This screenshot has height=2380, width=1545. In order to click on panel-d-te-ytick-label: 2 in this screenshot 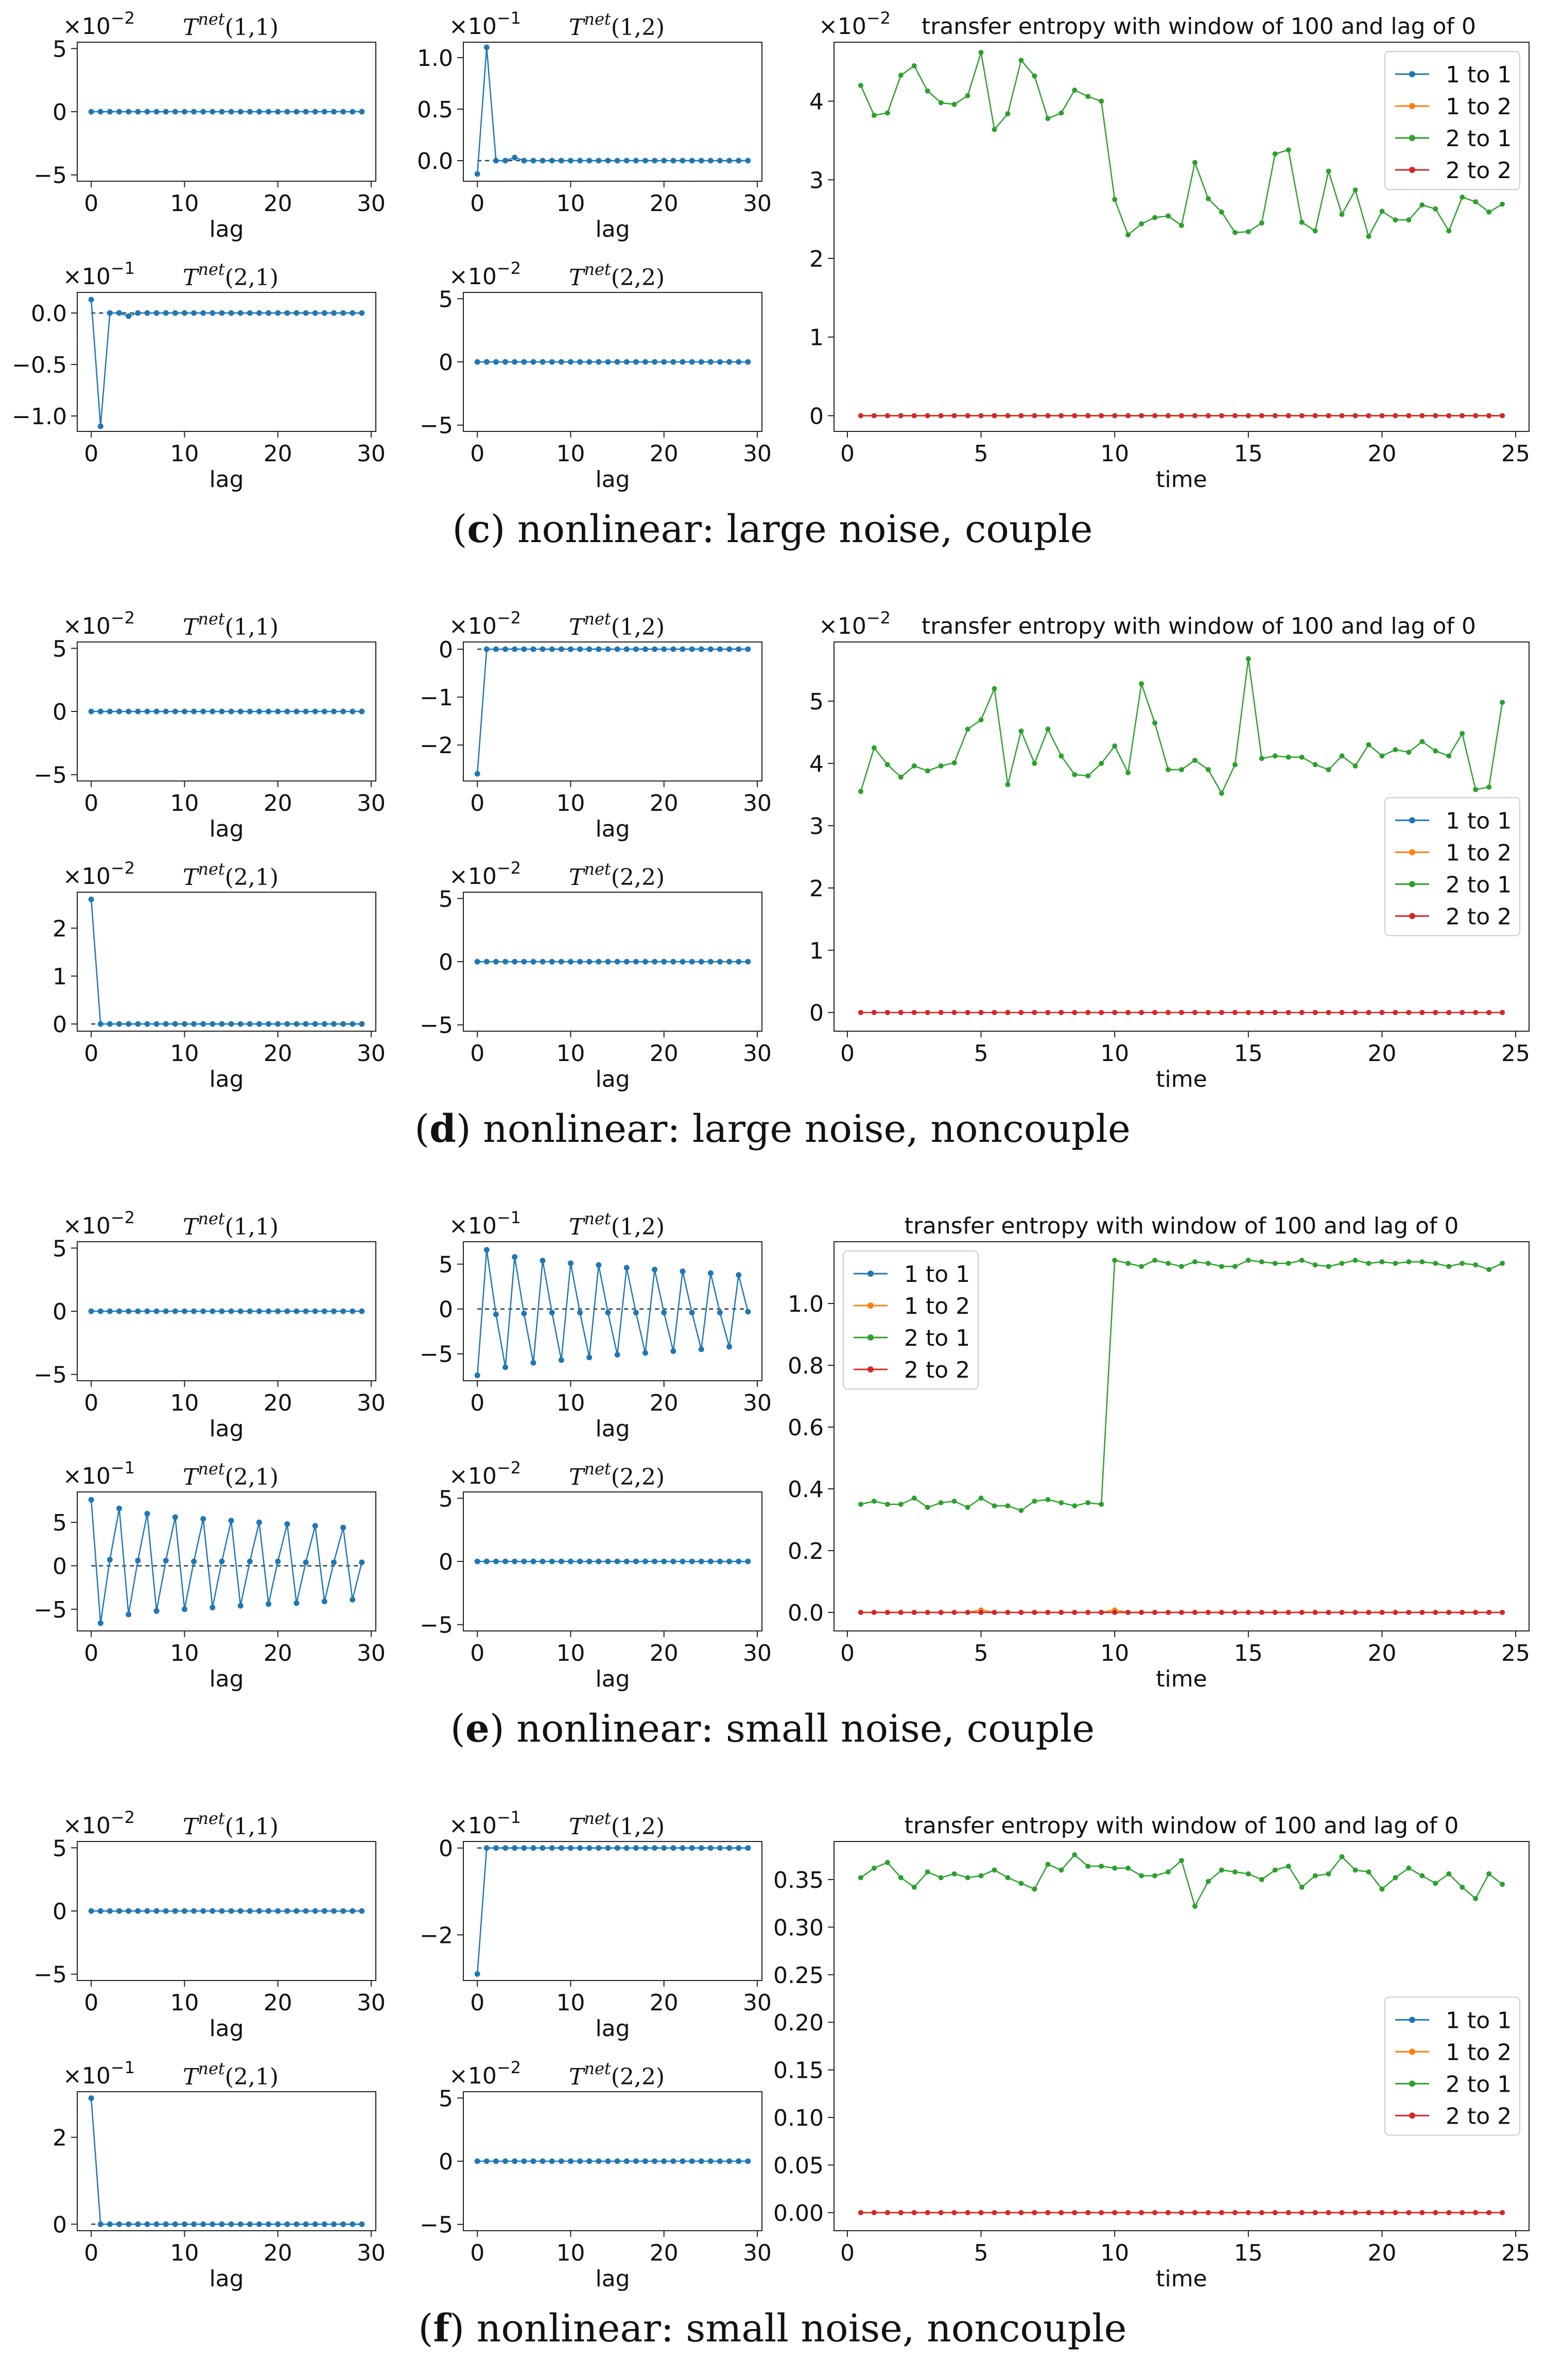, I will do `click(816, 889)`.